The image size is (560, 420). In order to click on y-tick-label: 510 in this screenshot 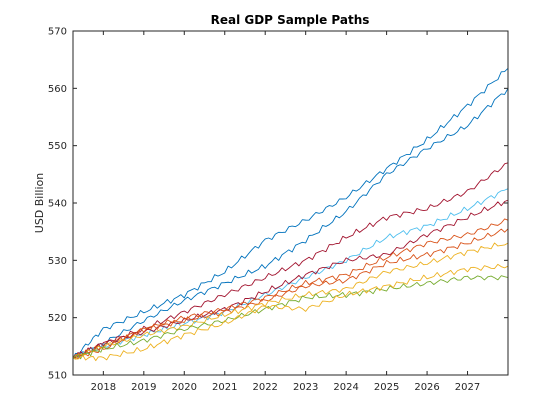, I will do `click(57, 376)`.